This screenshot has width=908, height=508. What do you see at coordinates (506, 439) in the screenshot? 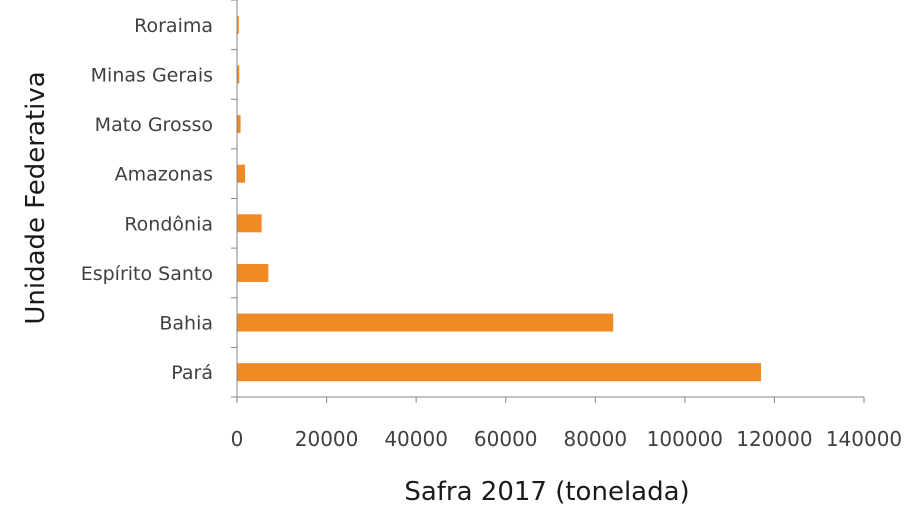
I see `x-tick-label-3: 60000` at bounding box center [506, 439].